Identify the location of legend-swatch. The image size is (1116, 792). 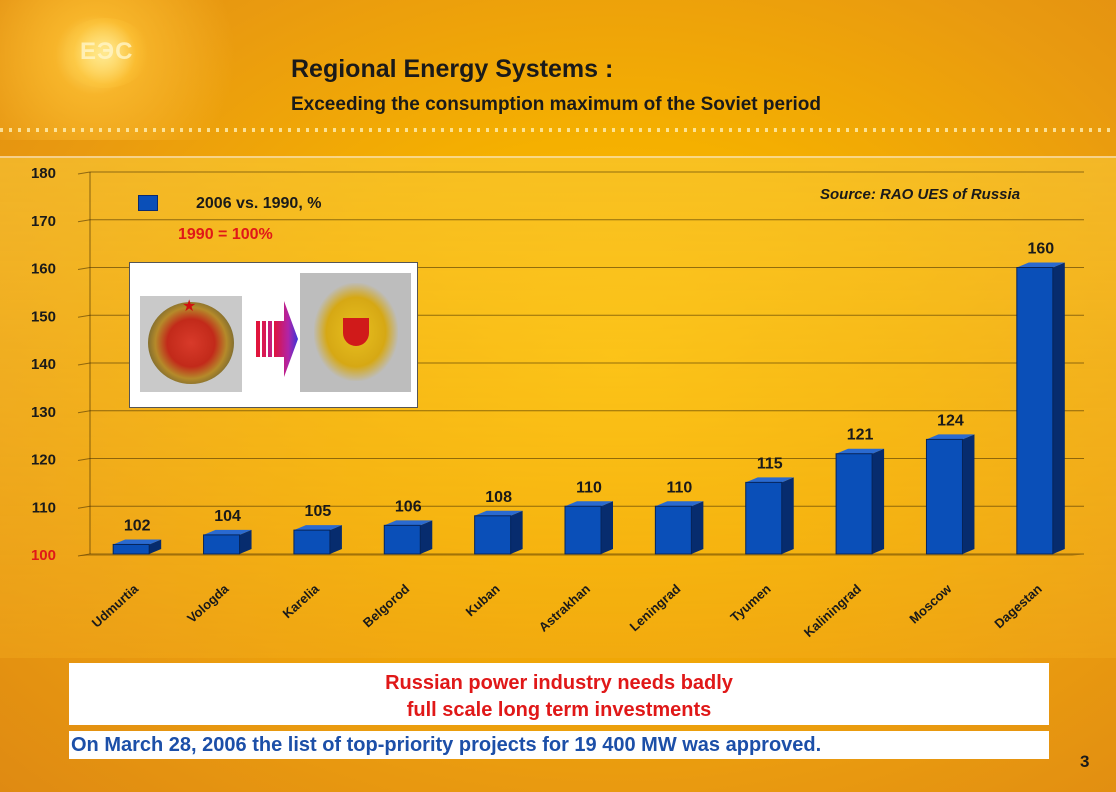
(148, 203).